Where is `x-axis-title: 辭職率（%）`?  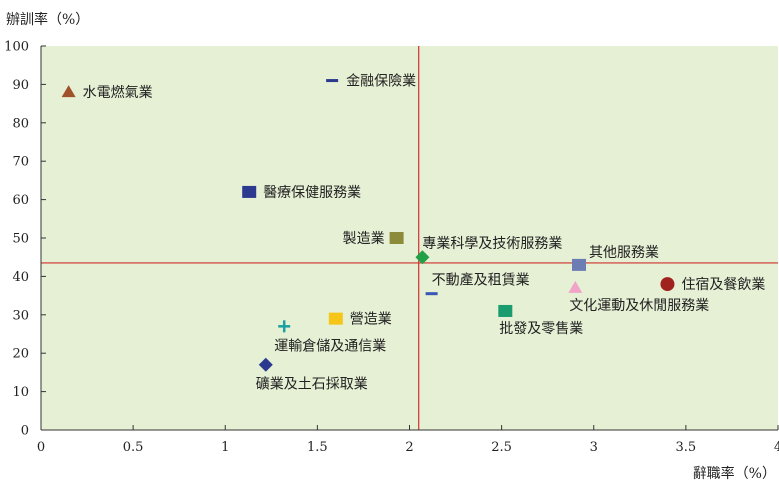 x-axis-title: 辭職率（%） is located at coordinates (734, 473).